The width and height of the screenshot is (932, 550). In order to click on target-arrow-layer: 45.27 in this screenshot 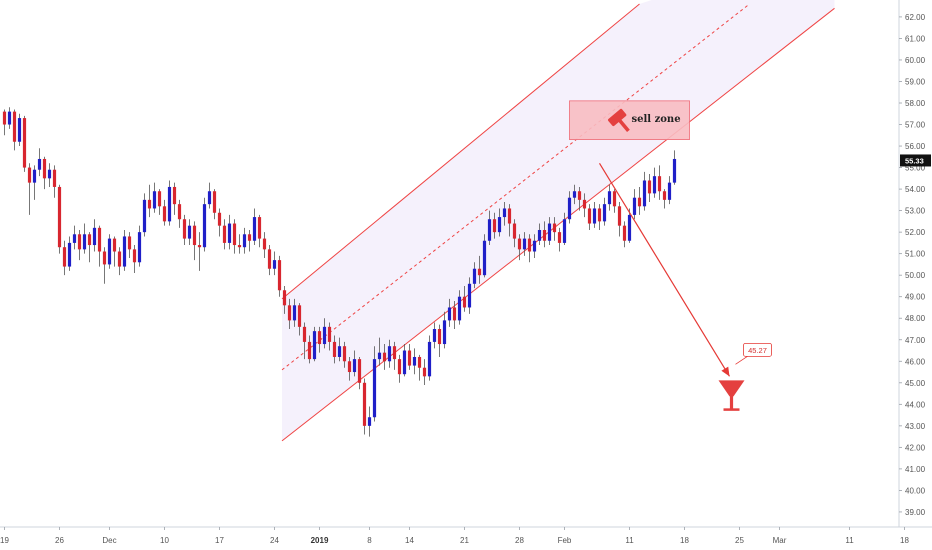, I will do `click(685, 286)`.